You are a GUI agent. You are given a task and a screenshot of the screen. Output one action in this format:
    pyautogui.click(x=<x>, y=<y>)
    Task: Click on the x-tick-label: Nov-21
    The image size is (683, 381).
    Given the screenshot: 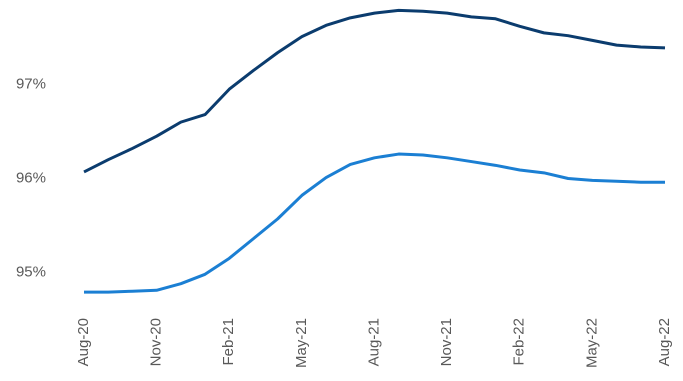 What is the action you would take?
    pyautogui.click(x=446, y=342)
    